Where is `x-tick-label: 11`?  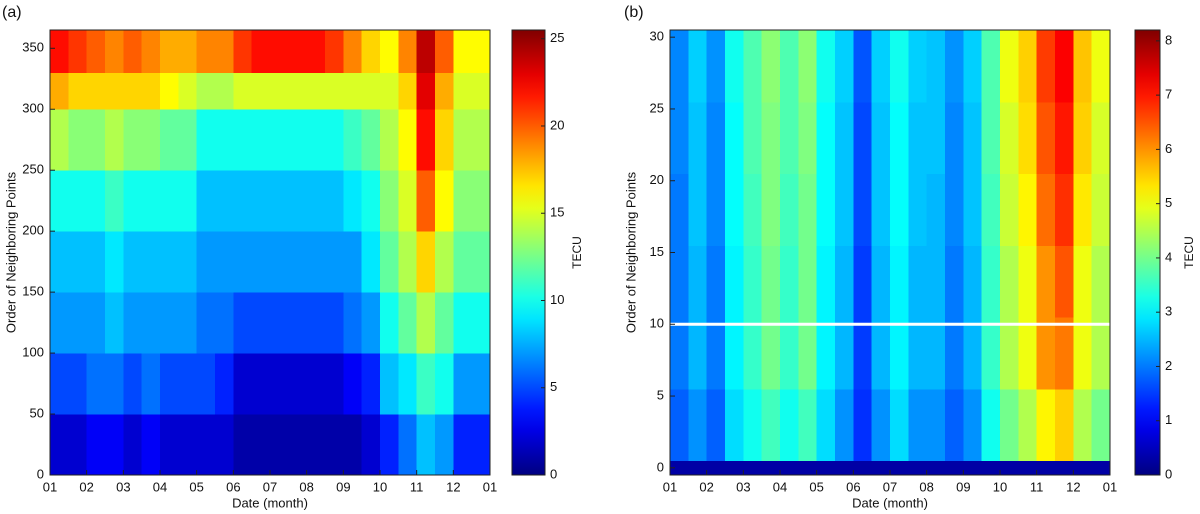
x-tick-label: 11 is located at coordinates (1037, 486).